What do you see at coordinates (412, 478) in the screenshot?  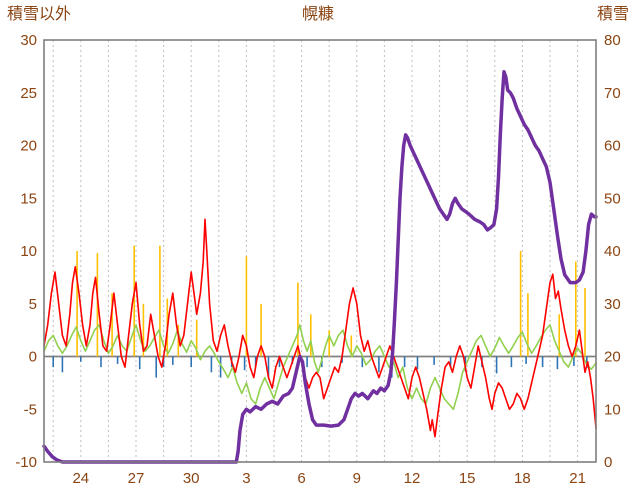 I see `x-tick-label: 12` at bounding box center [412, 478].